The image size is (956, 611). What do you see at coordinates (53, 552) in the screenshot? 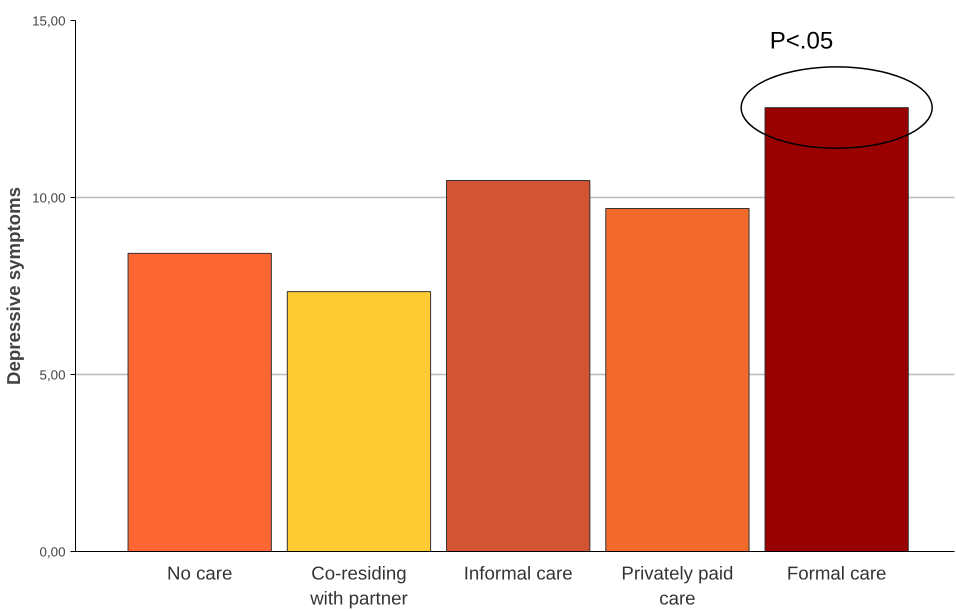
I see `y-tick-label: 0,00` at bounding box center [53, 552].